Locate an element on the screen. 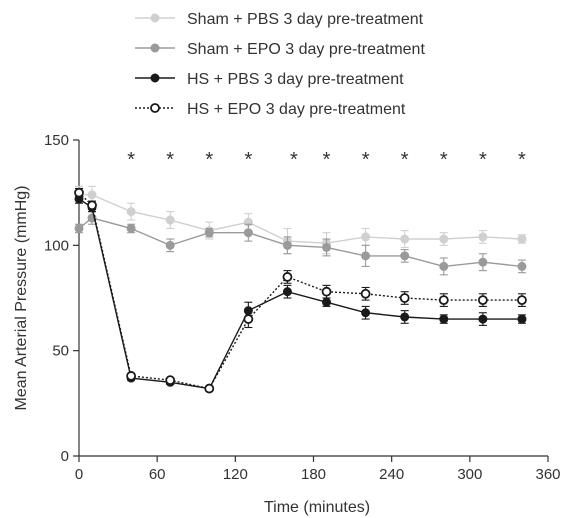 This screenshot has height=518, width=571. legend-label: HS + PBS 3 day pre-treatment is located at coordinates (295, 79).